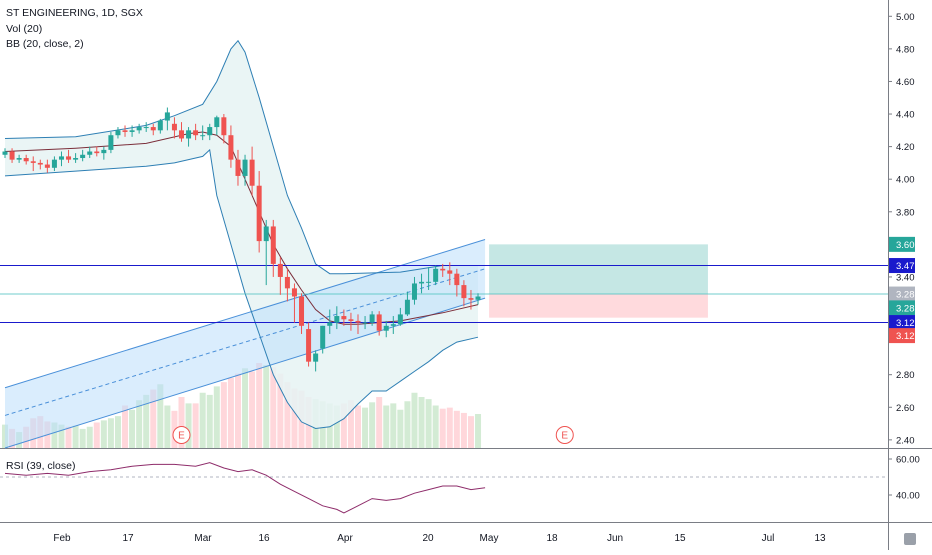 The width and height of the screenshot is (932, 555). What do you see at coordinates (905, 180) in the screenshot?
I see `price-tick-label: 4.00` at bounding box center [905, 180].